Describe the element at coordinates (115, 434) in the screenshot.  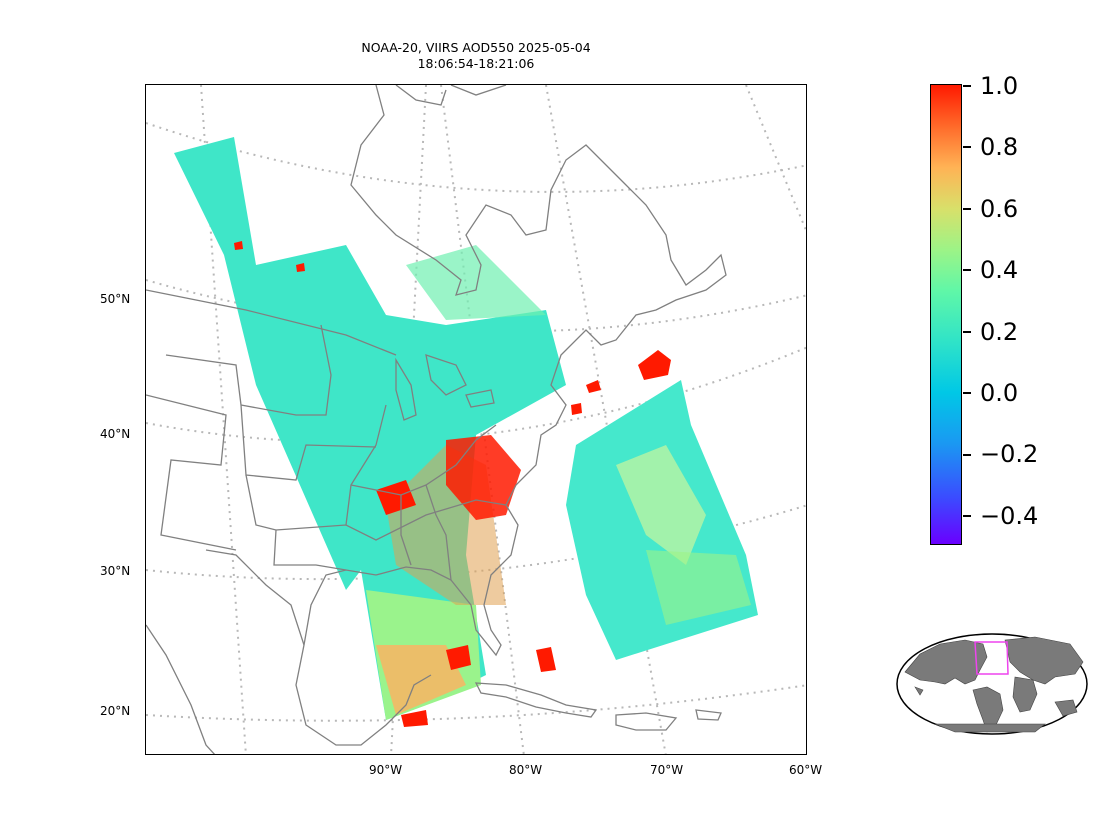
I see `lat-label-40n: 40°N` at that location.